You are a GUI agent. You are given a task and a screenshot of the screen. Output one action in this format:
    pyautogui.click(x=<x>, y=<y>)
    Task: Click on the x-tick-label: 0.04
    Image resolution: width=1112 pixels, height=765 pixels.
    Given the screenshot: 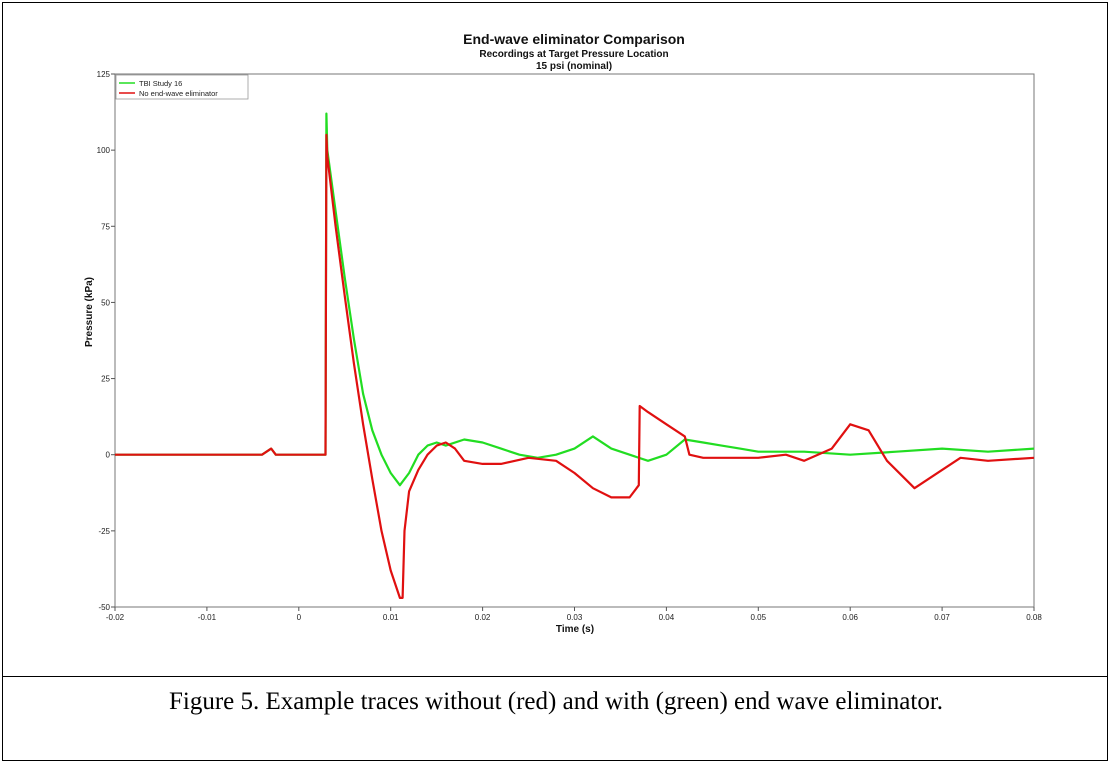 What is the action you would take?
    pyautogui.click(x=667, y=617)
    